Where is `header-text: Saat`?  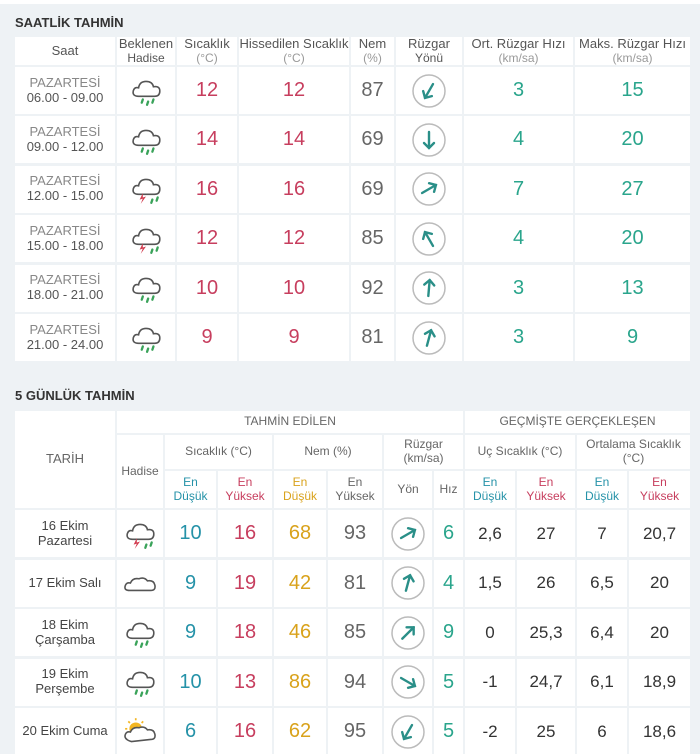
header-text: Saat is located at coordinates (65, 50).